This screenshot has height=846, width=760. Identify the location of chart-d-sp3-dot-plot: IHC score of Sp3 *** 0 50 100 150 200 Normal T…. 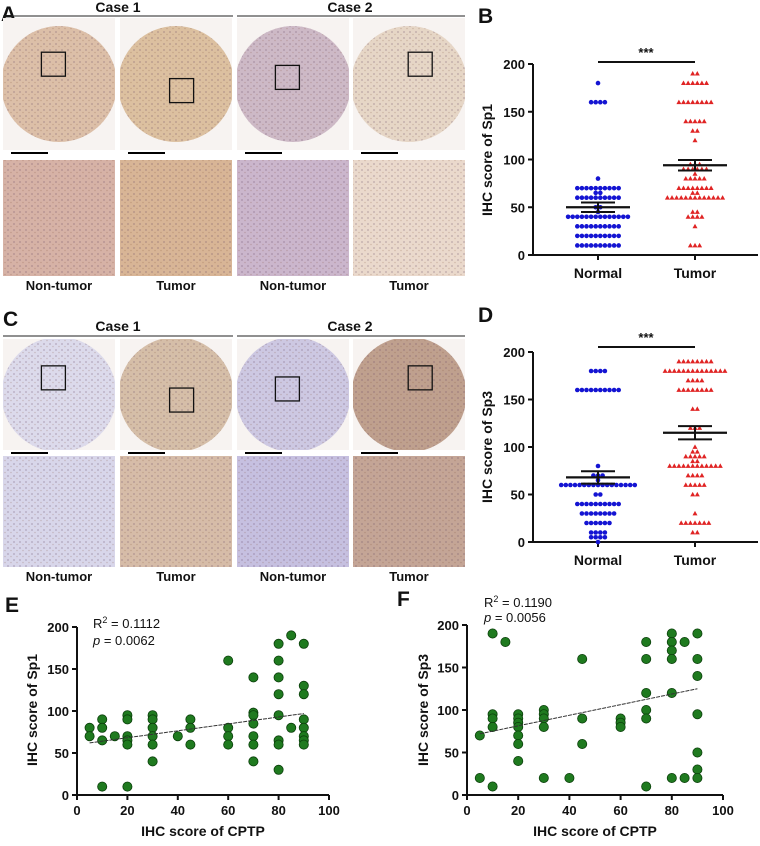
(618, 449).